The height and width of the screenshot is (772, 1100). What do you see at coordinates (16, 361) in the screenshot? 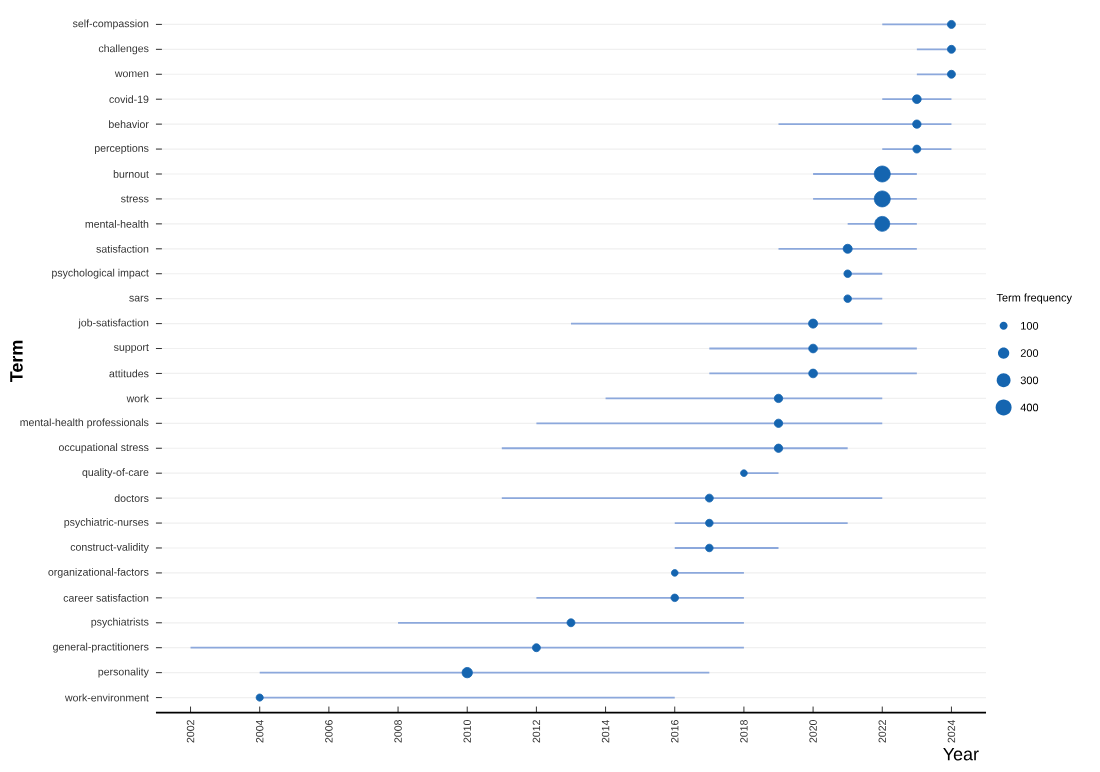
I see `y-axis-title: Term` at bounding box center [16, 361].